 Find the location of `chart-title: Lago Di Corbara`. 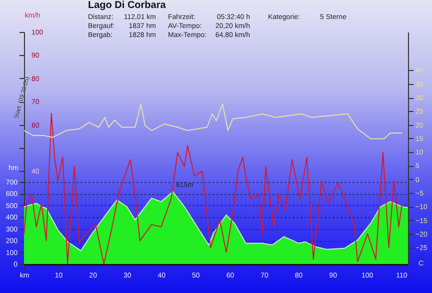

chart-title: Lago Di Corbara is located at coordinates (127, 5).